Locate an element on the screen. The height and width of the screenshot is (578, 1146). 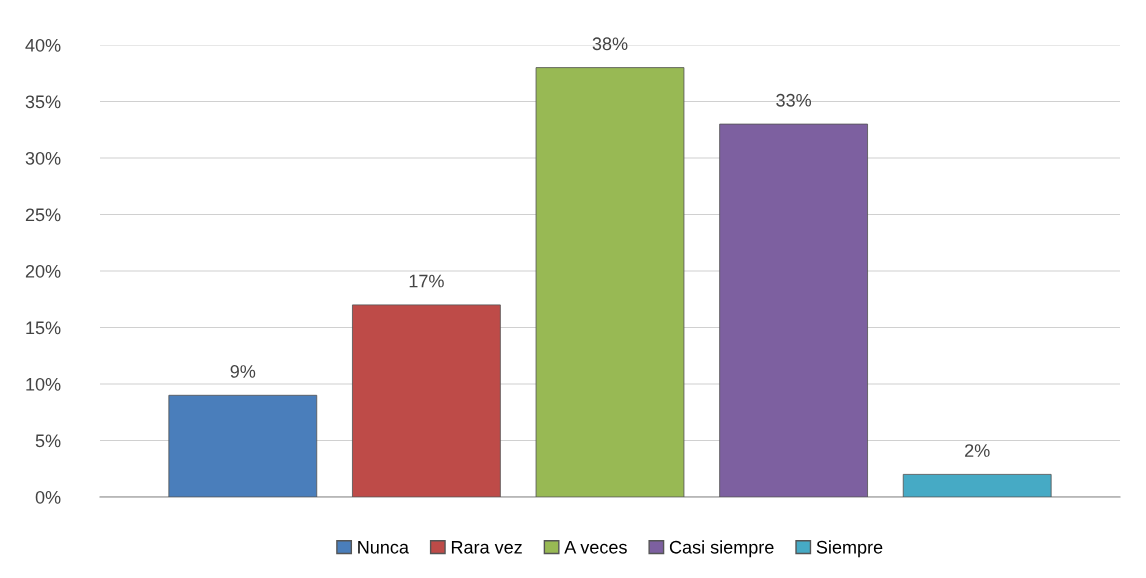
legend-label: Nunca is located at coordinates (383, 547).